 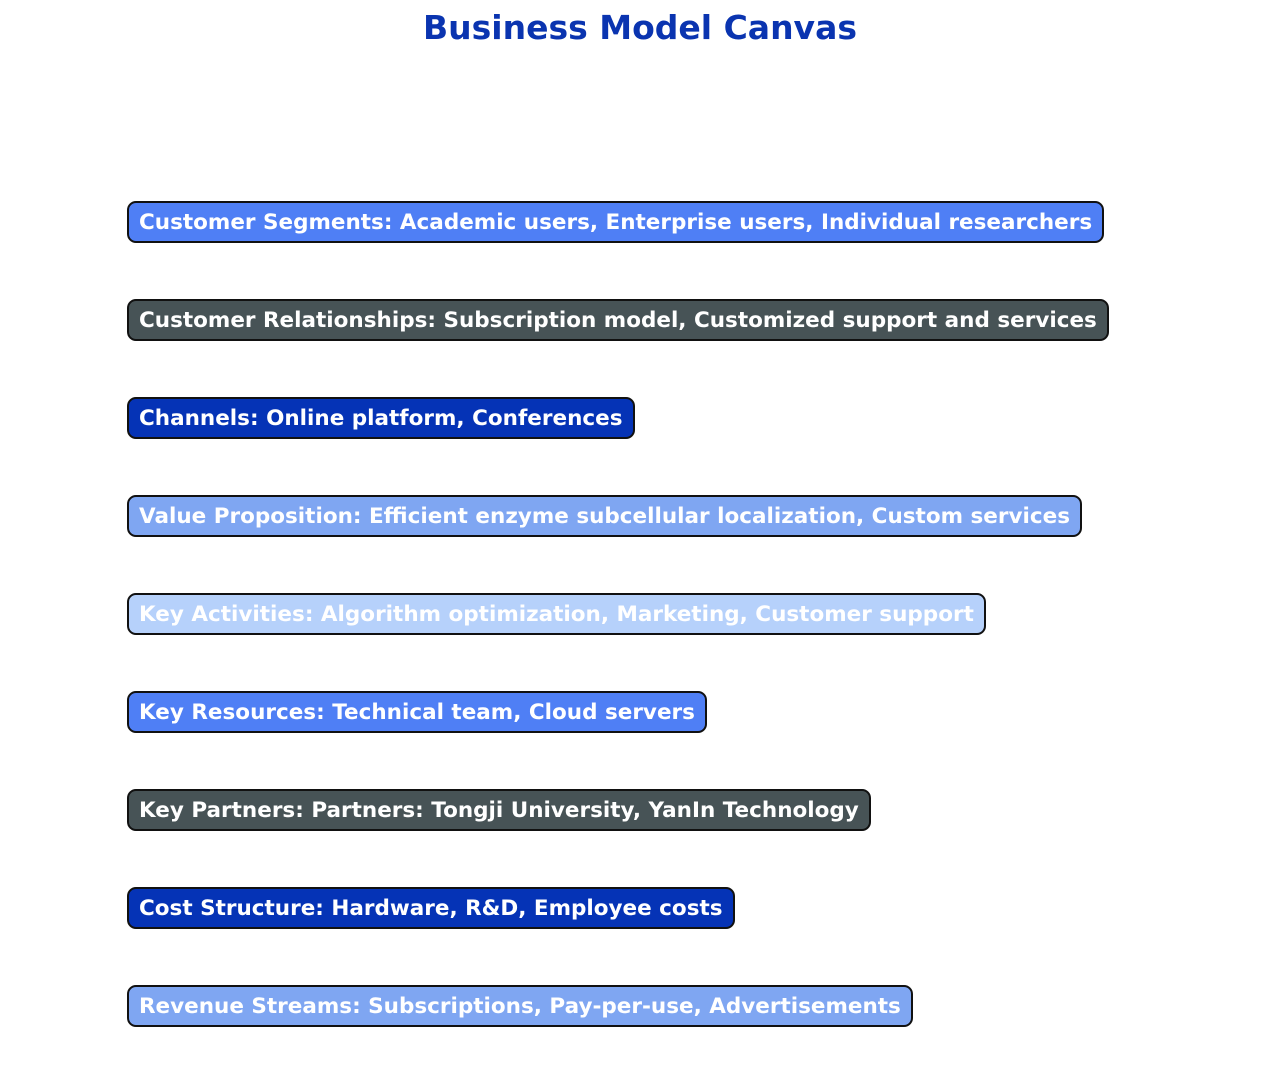 What do you see at coordinates (513, 712) in the screenshot?
I see `block-text: Technical team, Cloud servers` at bounding box center [513, 712].